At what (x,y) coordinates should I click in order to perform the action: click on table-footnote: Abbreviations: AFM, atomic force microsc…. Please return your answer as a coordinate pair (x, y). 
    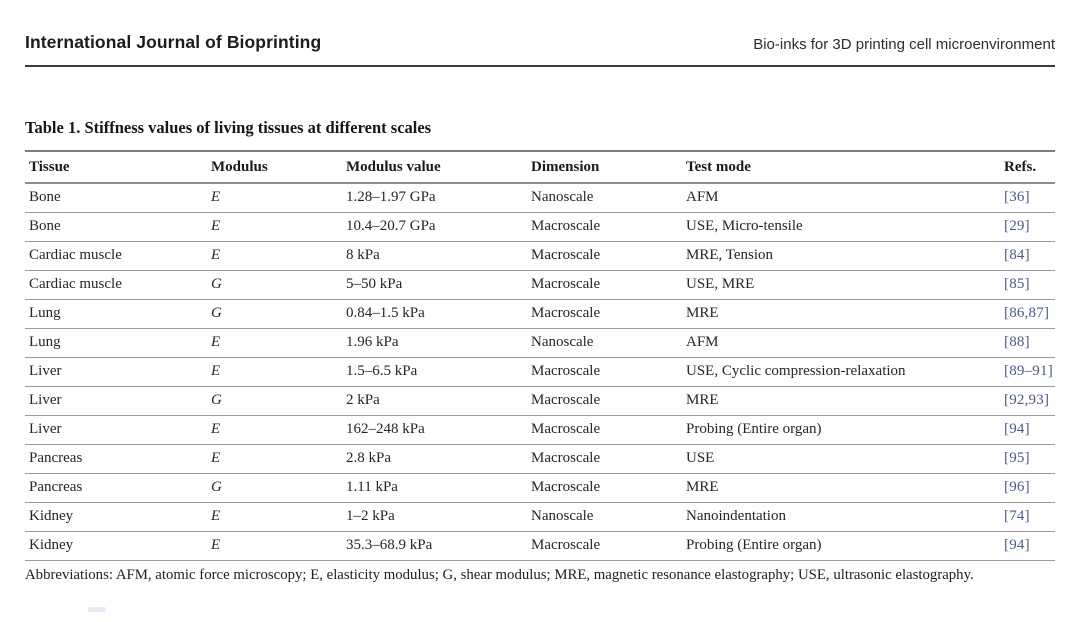
    Looking at the image, I should click on (499, 575).